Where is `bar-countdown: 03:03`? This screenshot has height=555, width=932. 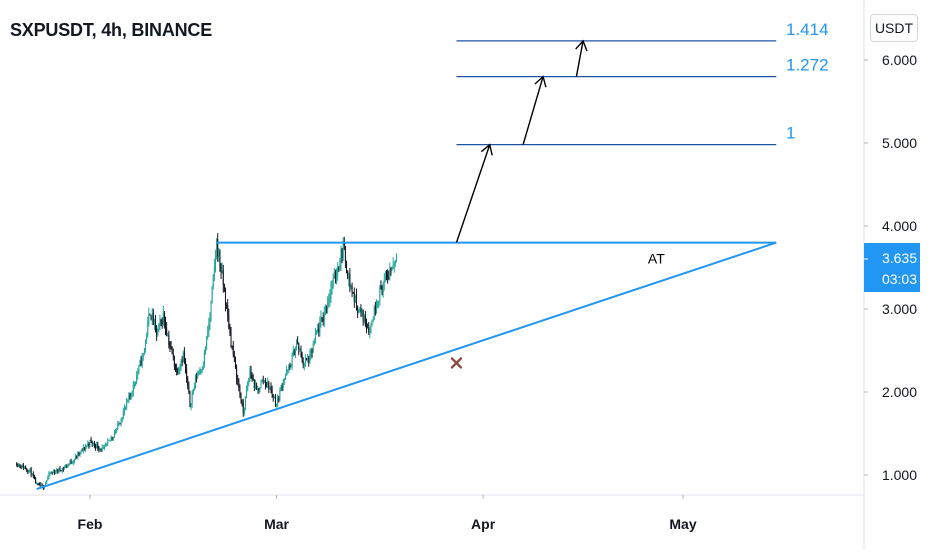 bar-countdown: 03:03 is located at coordinates (899, 279).